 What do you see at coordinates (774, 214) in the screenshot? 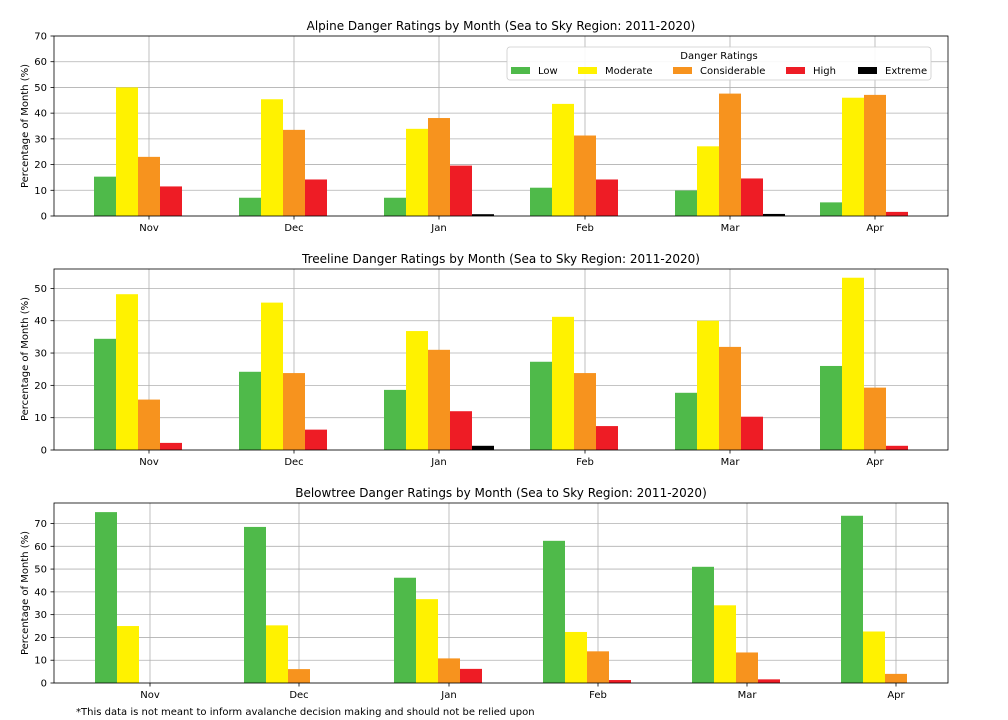
I see `bar-extreme-mar` at bounding box center [774, 214].